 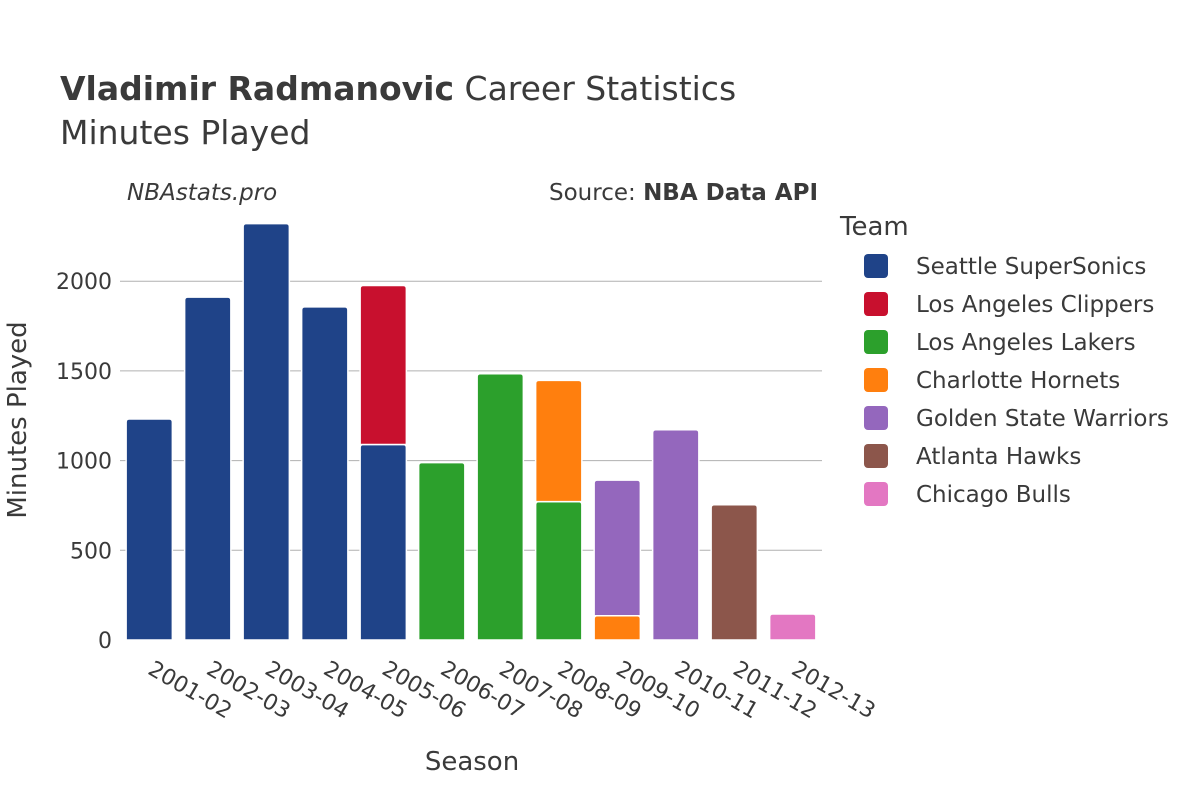 What do you see at coordinates (202, 193) in the screenshot?
I see `watermark: NBAstats.pro` at bounding box center [202, 193].